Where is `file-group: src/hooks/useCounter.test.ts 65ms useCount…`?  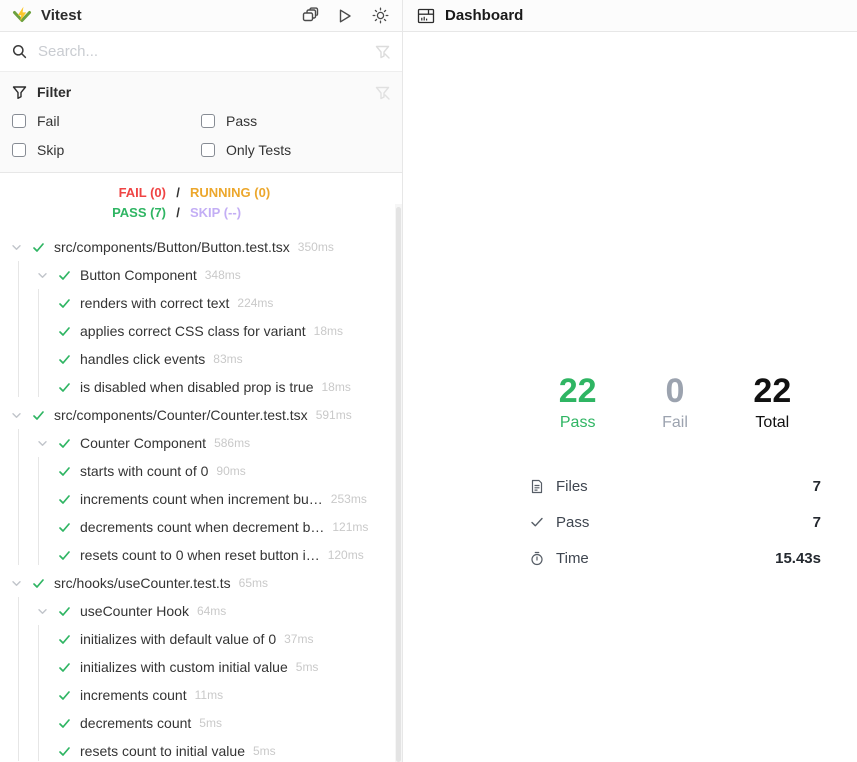 file-group: src/hooks/useCounter.test.ts 65ms useCount… is located at coordinates (201, 665).